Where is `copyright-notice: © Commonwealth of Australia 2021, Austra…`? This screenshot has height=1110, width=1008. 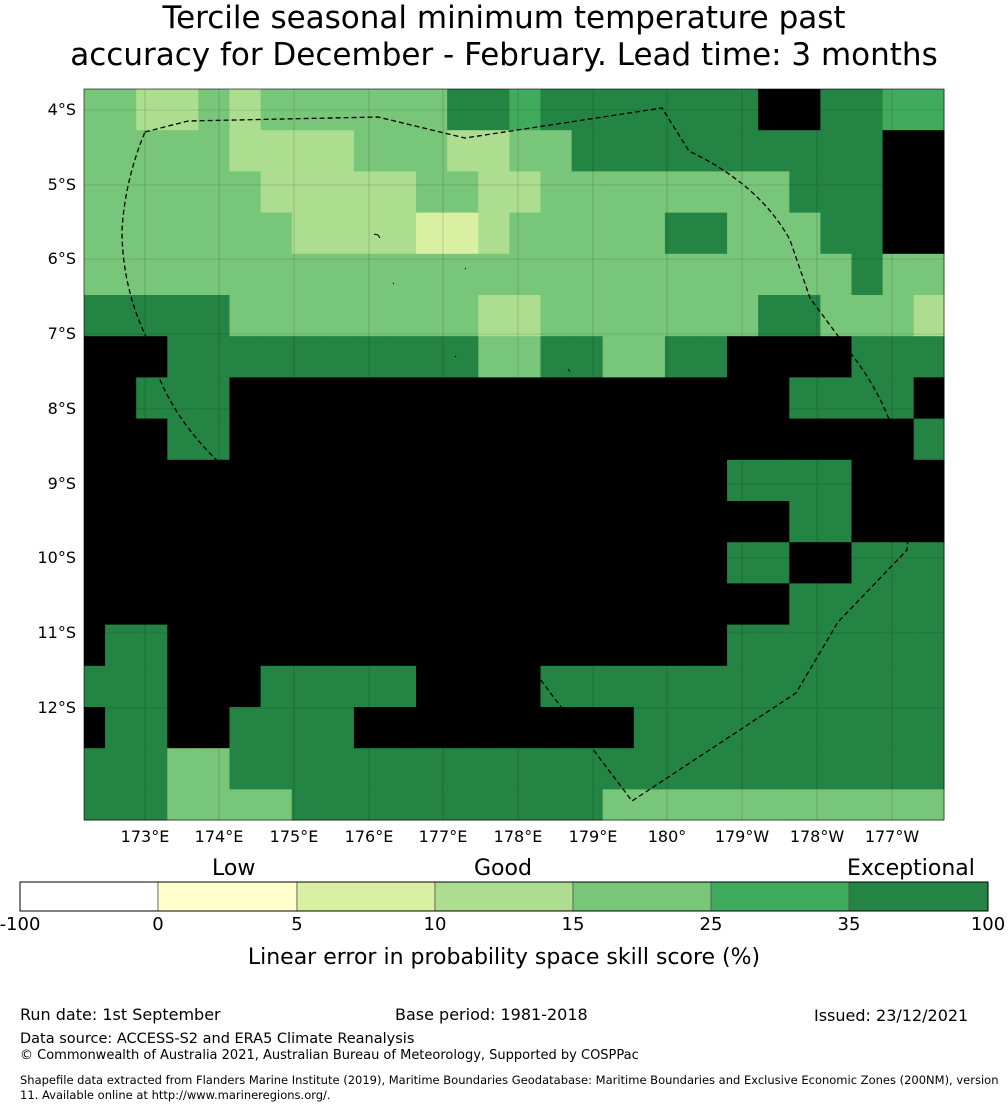
copyright-notice: © Commonwealth of Australia 2021, Austra… is located at coordinates (329, 1055).